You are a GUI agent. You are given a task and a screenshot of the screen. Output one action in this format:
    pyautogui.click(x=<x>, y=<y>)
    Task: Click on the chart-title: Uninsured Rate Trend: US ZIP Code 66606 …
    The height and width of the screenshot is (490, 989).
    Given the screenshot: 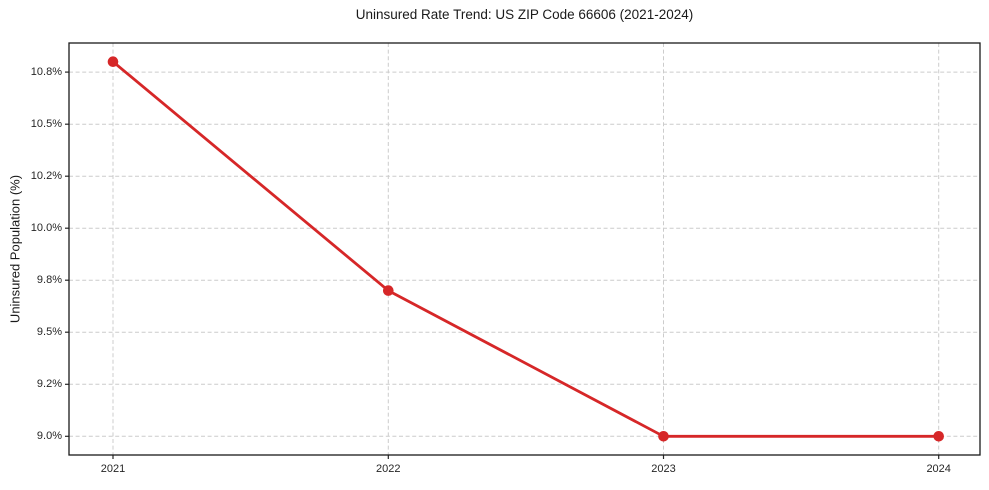 What is the action you would take?
    pyautogui.click(x=524, y=14)
    